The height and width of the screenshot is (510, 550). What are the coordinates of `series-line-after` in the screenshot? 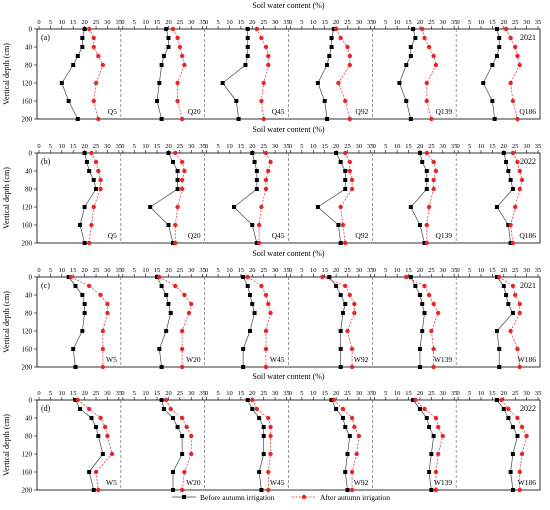 It's located at (516, 198).